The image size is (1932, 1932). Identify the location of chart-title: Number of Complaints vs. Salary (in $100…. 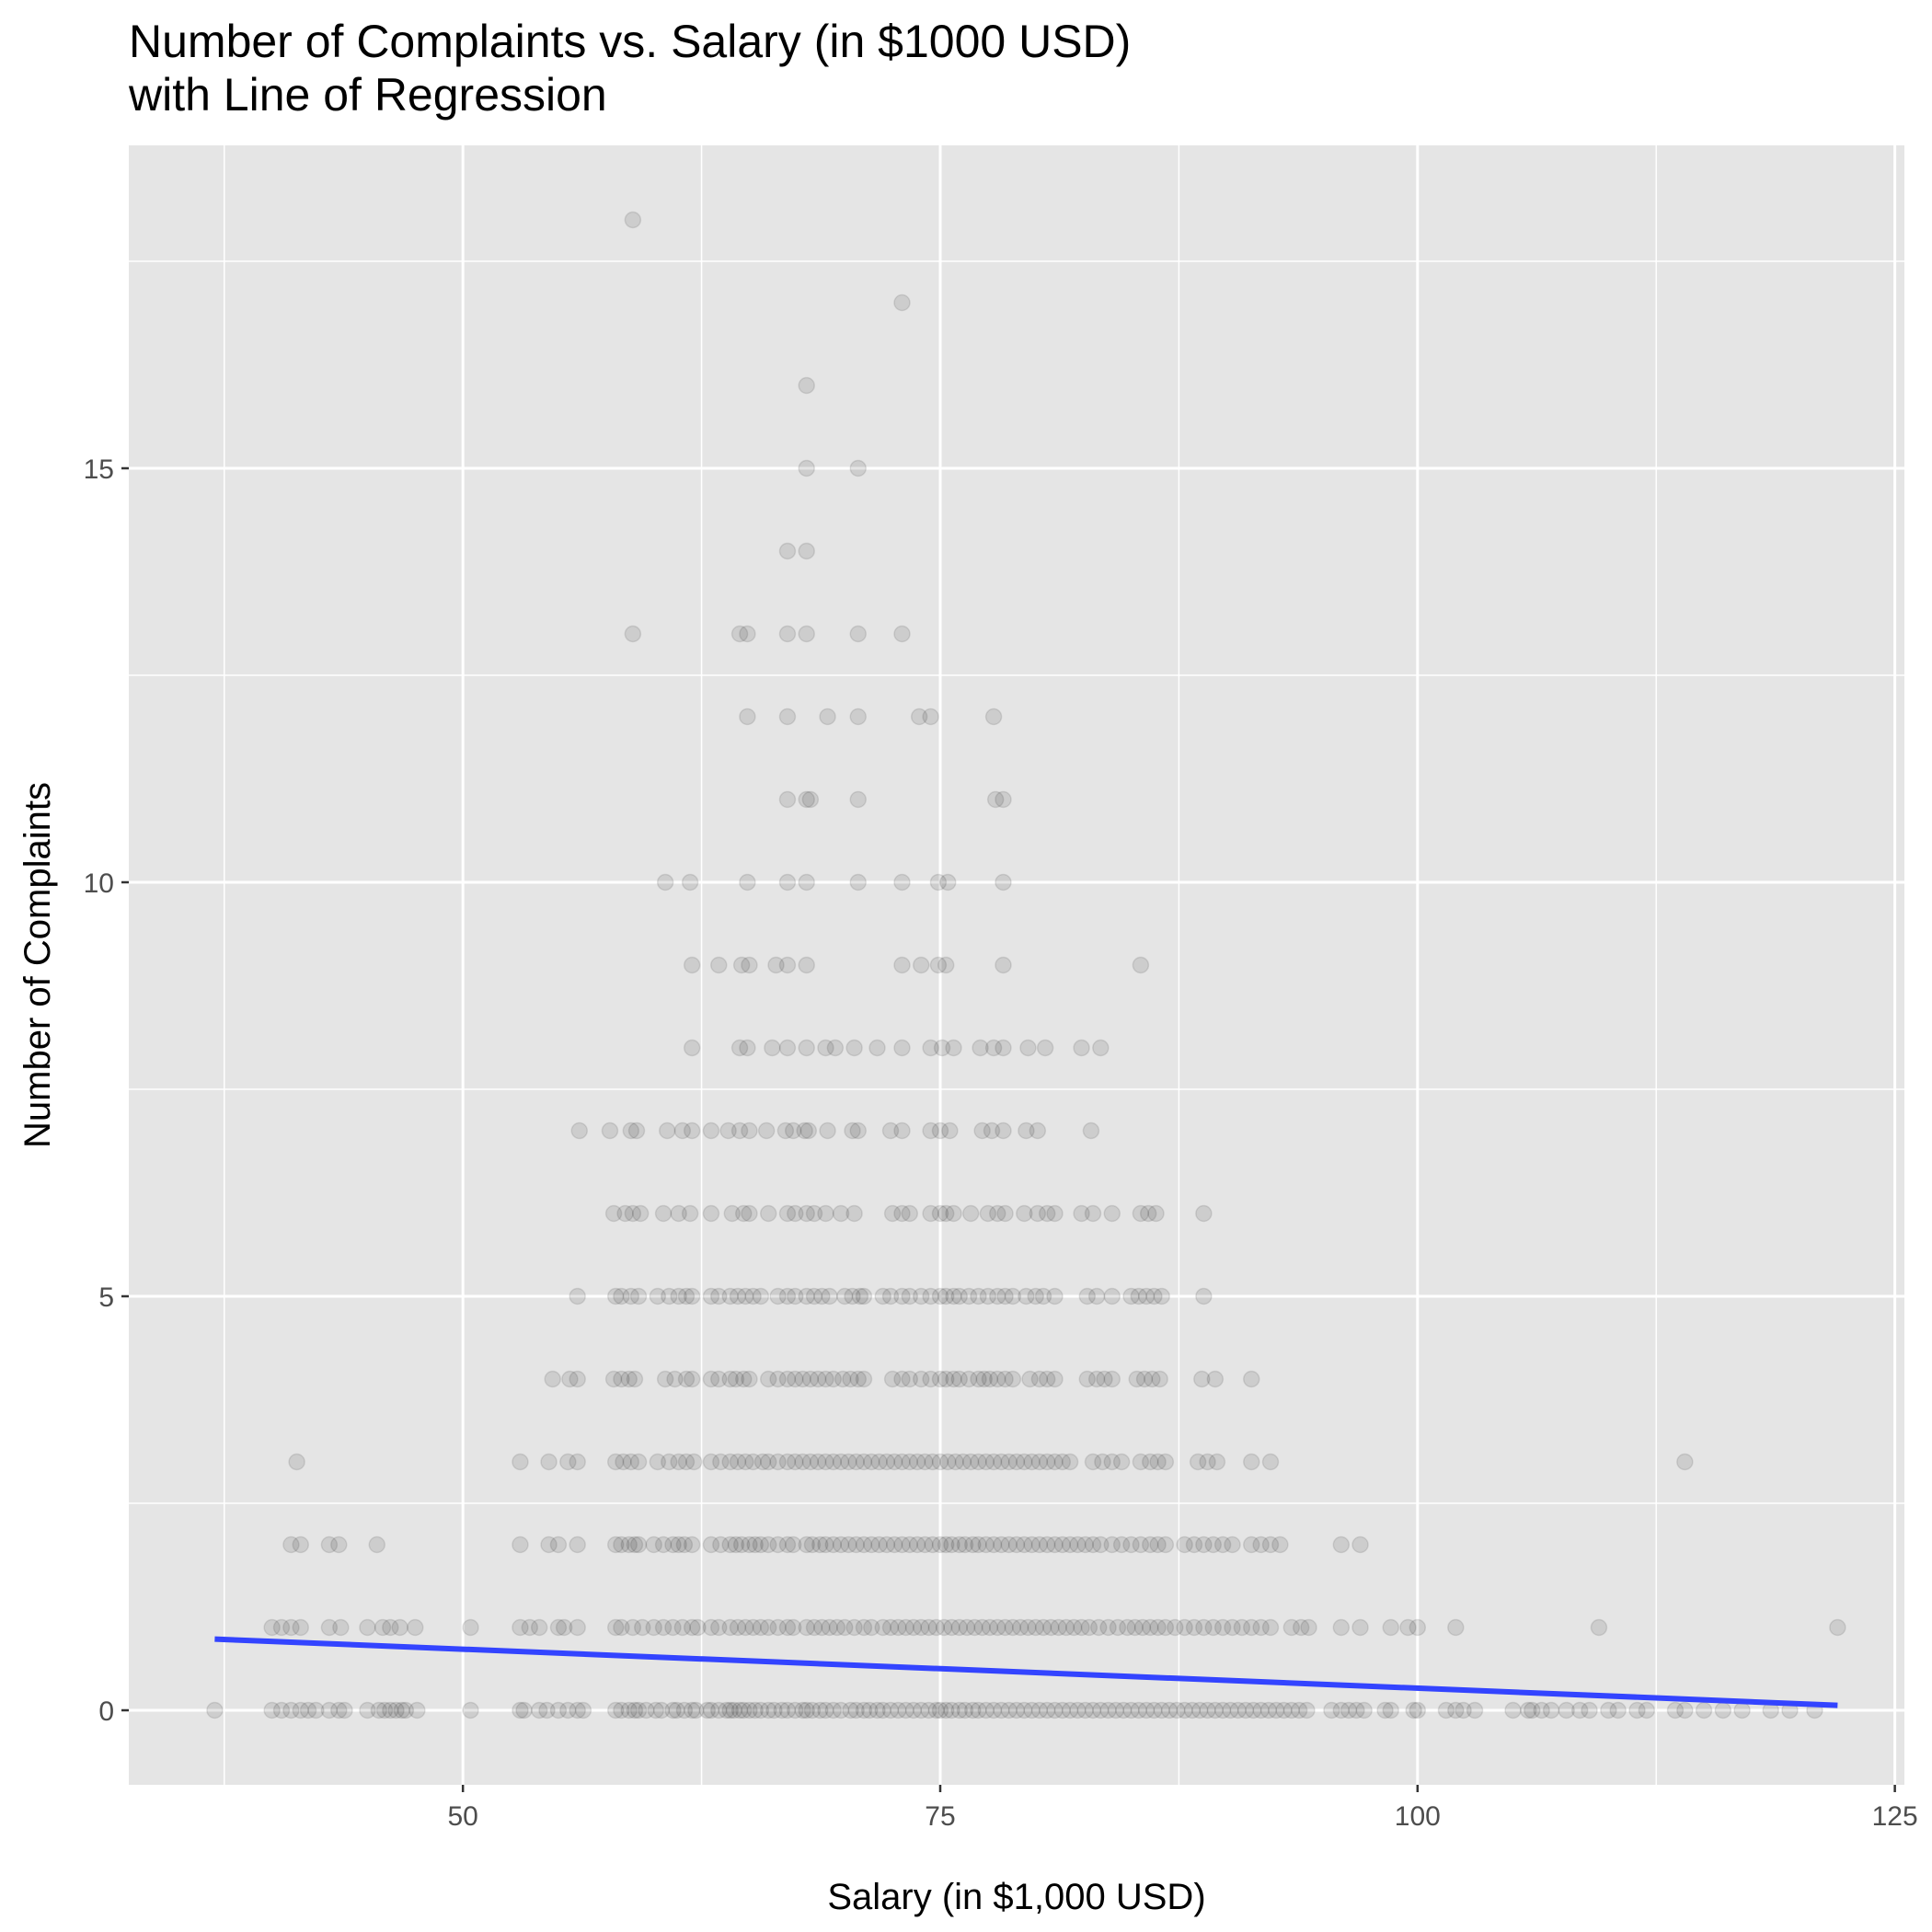
(630, 41).